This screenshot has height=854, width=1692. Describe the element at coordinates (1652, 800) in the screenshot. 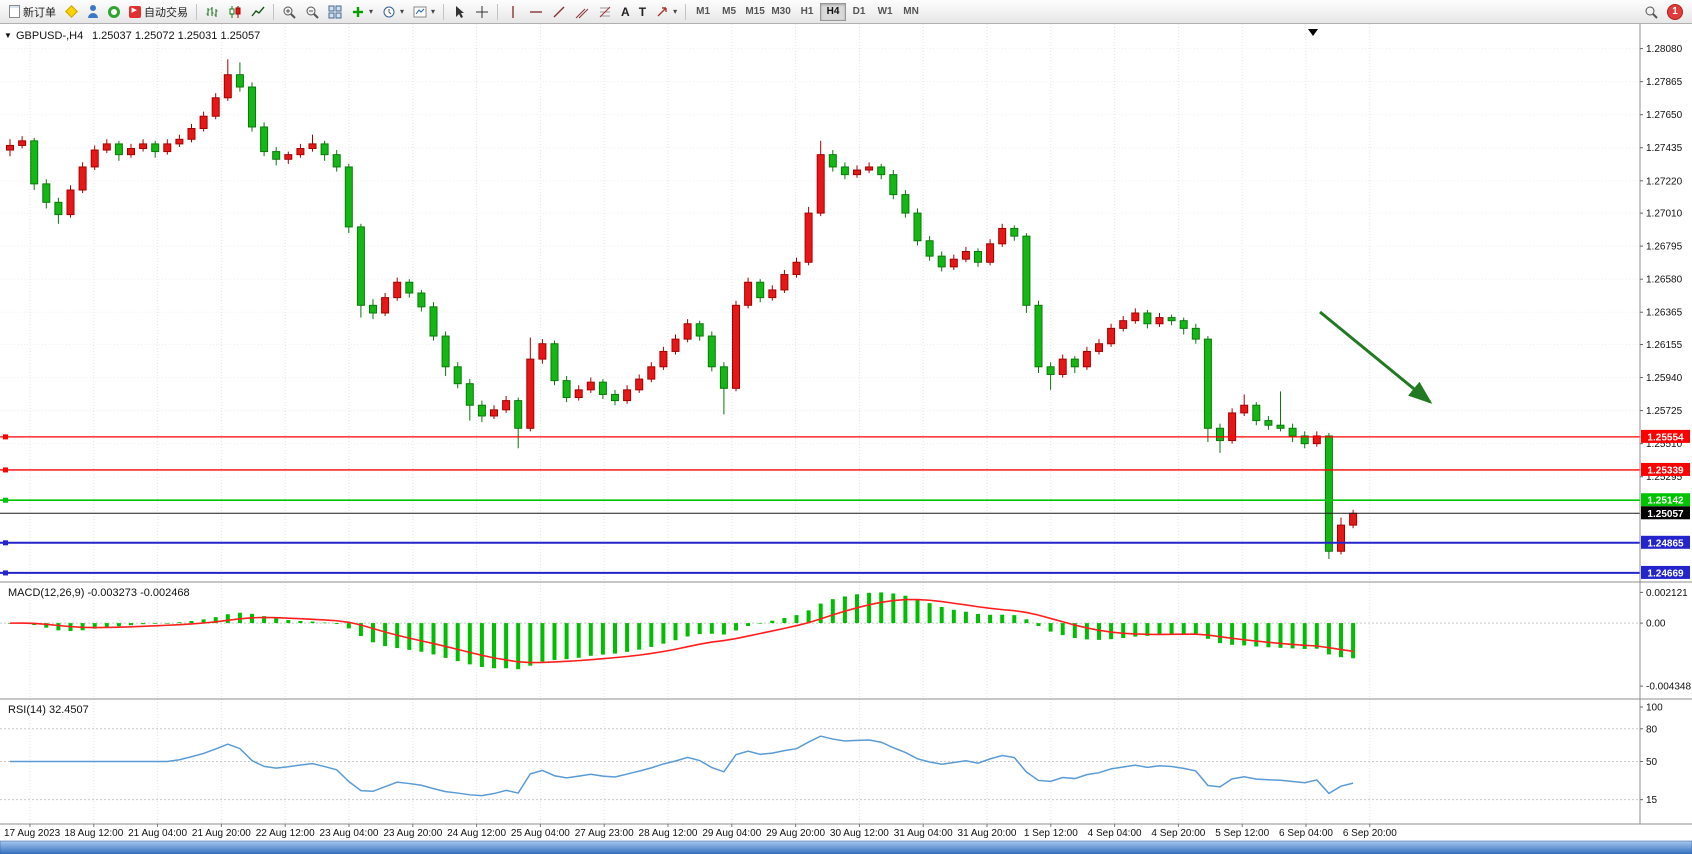

I see `rsi-scale-label: 15` at that location.